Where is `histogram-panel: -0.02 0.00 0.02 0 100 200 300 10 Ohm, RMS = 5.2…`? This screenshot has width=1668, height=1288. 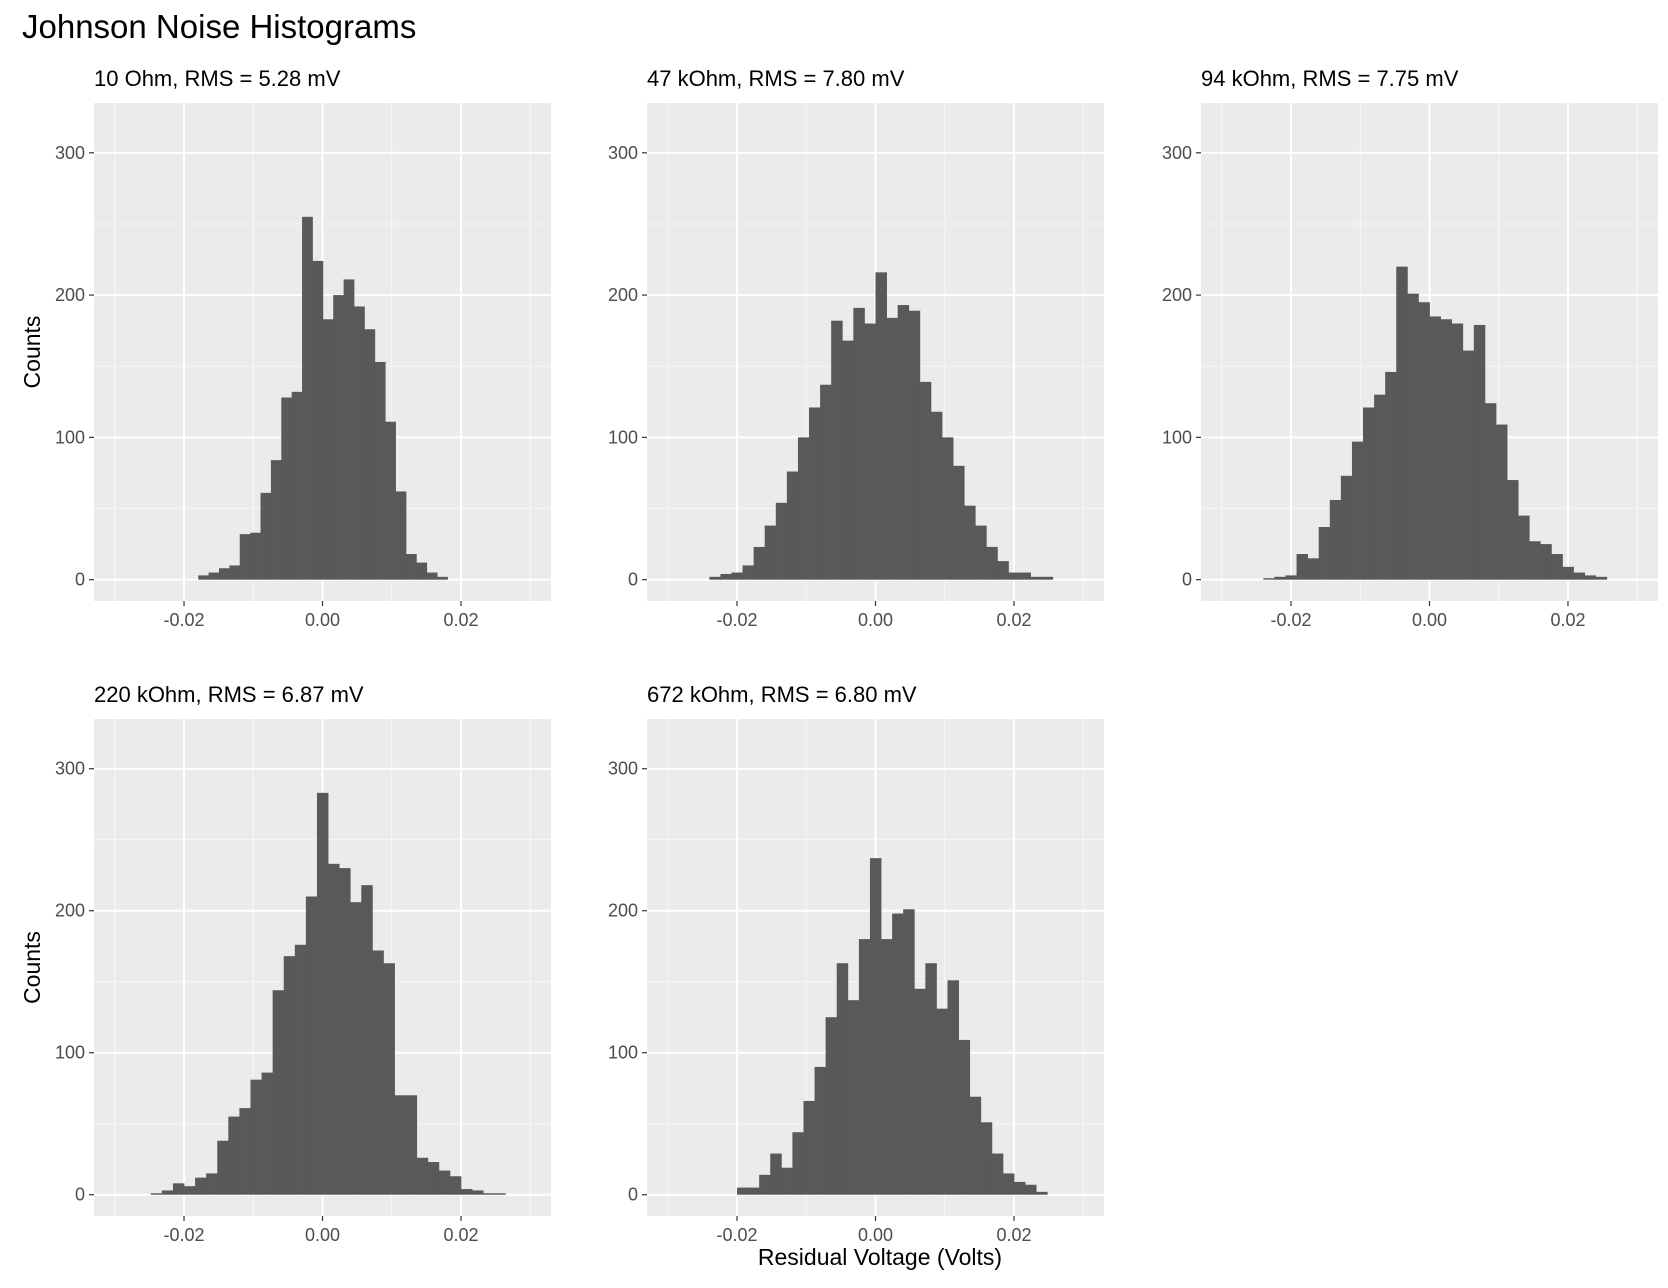
histogram-panel: -0.02 0.00 0.02 0 100 200 300 10 Ohm, RMS = 5.2… is located at coordinates (285, 348).